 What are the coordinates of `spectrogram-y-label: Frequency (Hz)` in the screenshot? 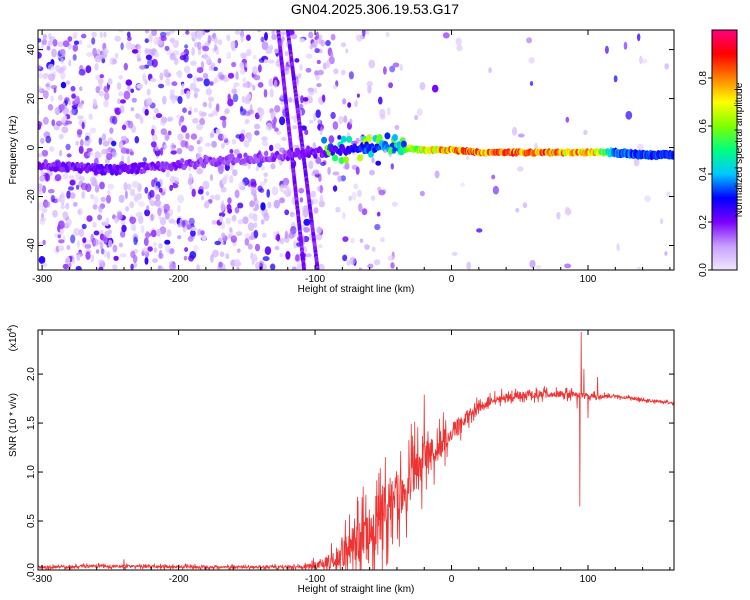 It's located at (13, 150).